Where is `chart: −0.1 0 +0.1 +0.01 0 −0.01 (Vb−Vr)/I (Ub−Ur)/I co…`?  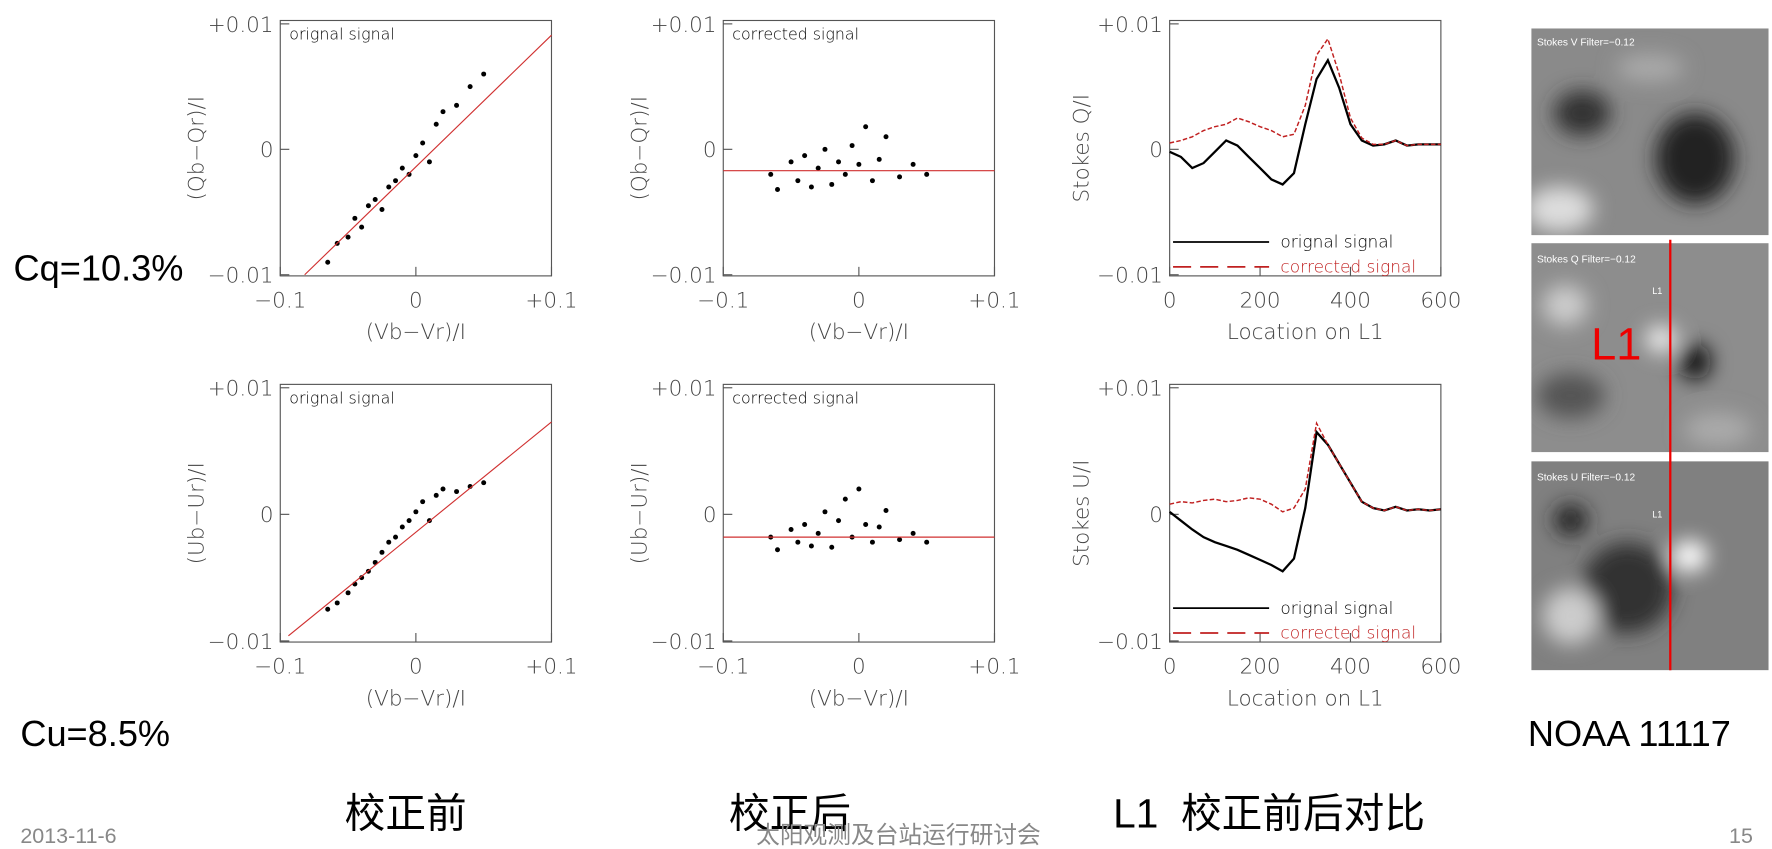 chart: −0.1 0 +0.1 +0.01 0 −0.01 (Vb−Vr)/I (Ub−Ur)/I co… is located at coordinates (823, 544).